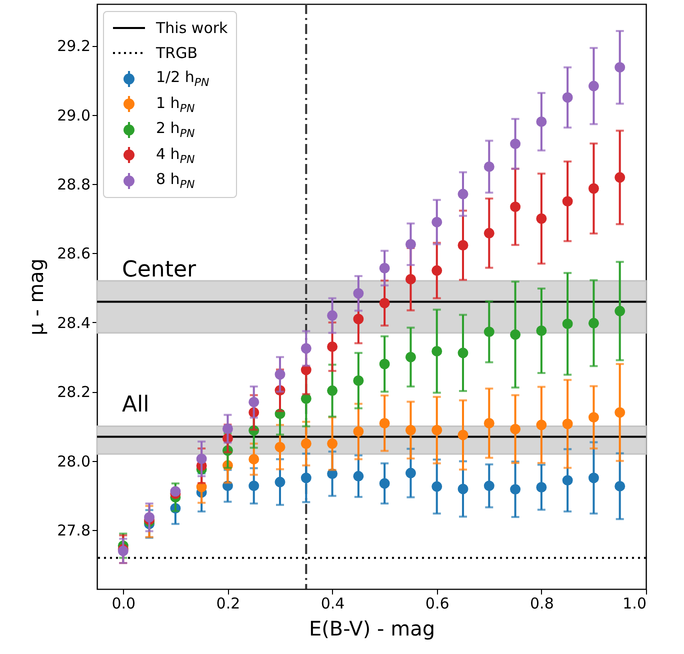 The image size is (684, 654). I want to click on legend-label: 4 h$_{PN}$, so click(175, 155).